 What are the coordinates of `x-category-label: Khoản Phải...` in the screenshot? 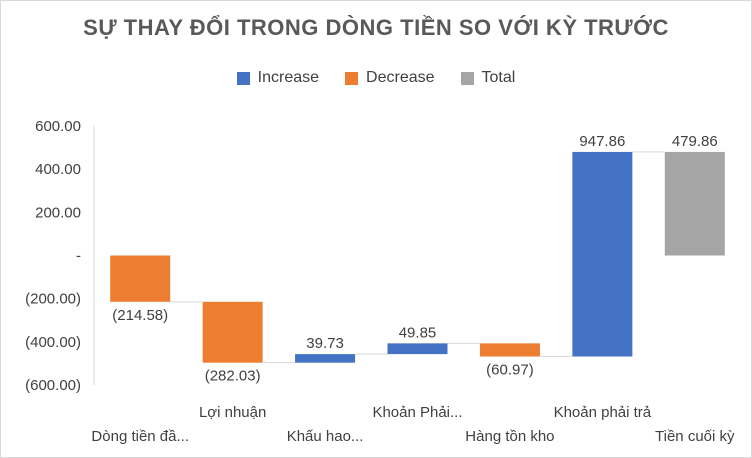 It's located at (417, 412).